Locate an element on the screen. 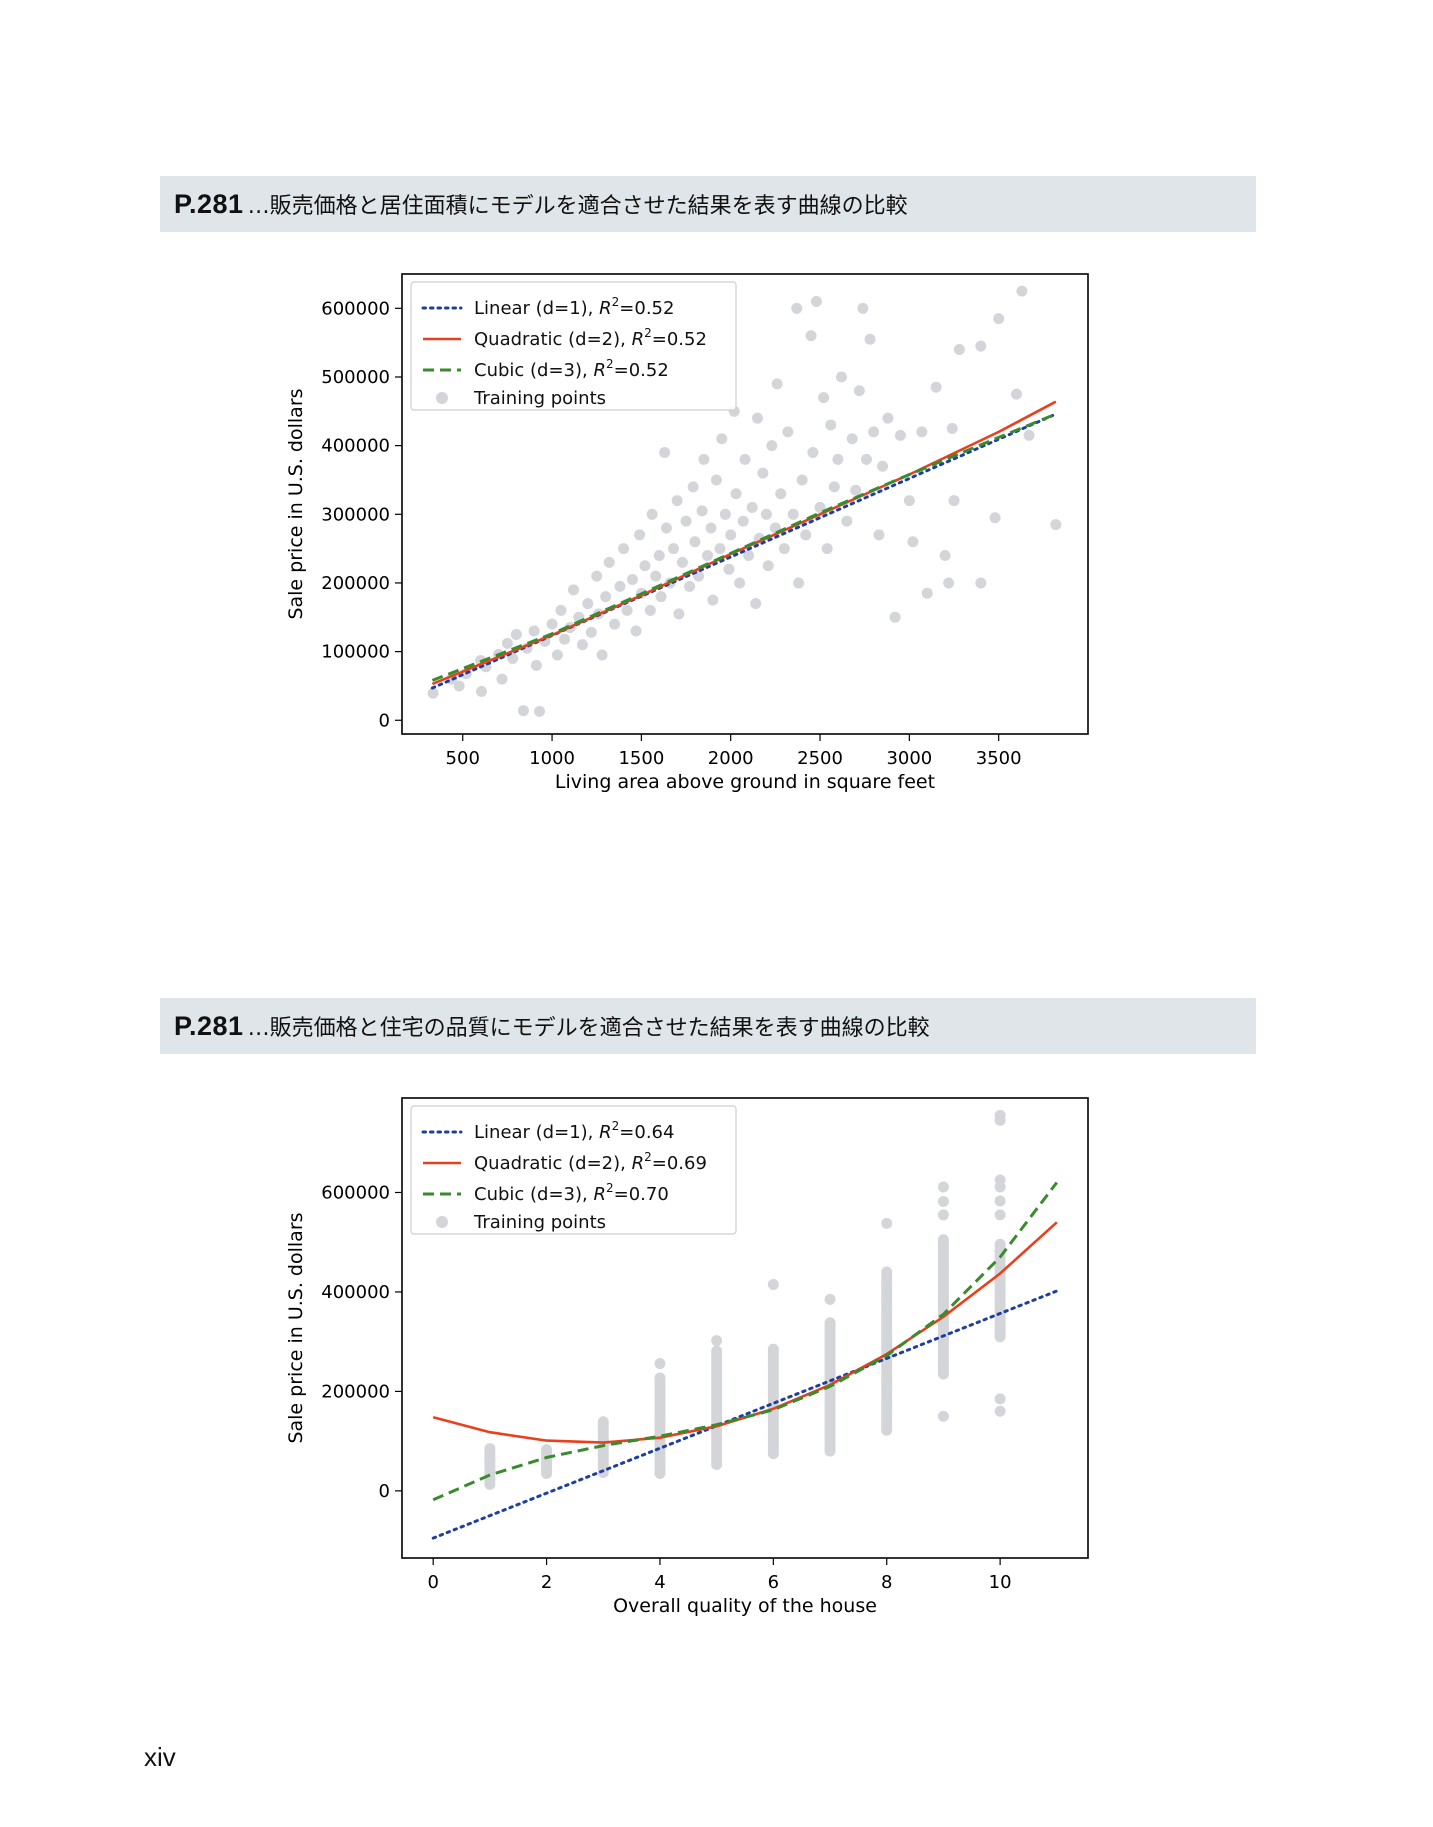 The image size is (1433, 1827). legend-r2-value: 0.69 is located at coordinates (687, 1163).